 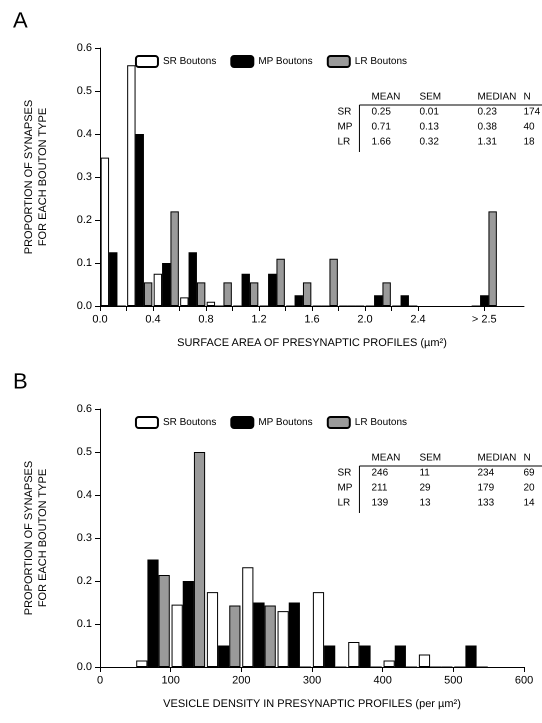 I want to click on x-tick-label: 0.4, so click(x=153, y=320).